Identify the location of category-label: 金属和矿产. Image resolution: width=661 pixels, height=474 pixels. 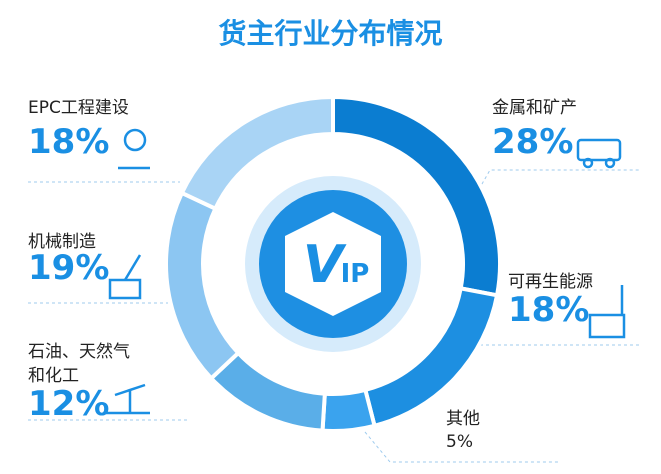
(534, 108).